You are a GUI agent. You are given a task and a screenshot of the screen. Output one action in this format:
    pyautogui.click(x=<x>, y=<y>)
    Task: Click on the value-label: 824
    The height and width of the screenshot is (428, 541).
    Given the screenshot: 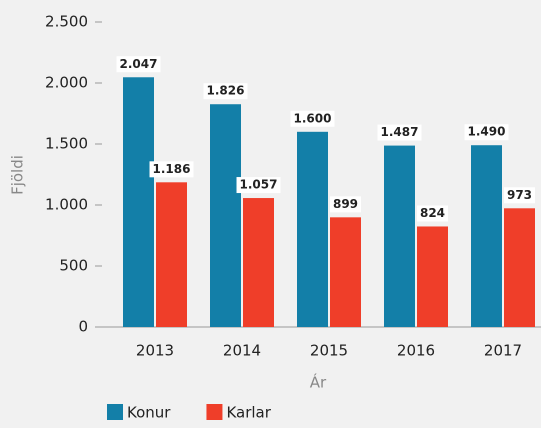 What is the action you would take?
    pyautogui.click(x=432, y=213)
    